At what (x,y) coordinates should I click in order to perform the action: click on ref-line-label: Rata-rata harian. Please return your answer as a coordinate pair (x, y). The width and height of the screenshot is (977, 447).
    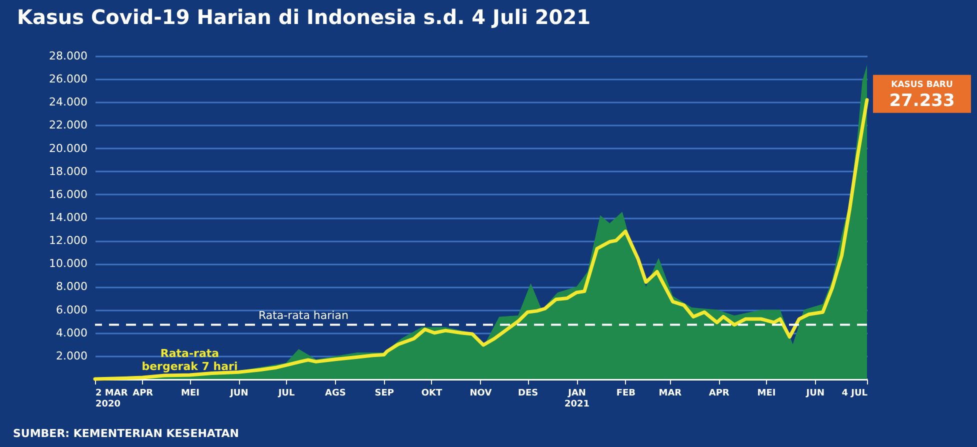
    Looking at the image, I should click on (303, 315).